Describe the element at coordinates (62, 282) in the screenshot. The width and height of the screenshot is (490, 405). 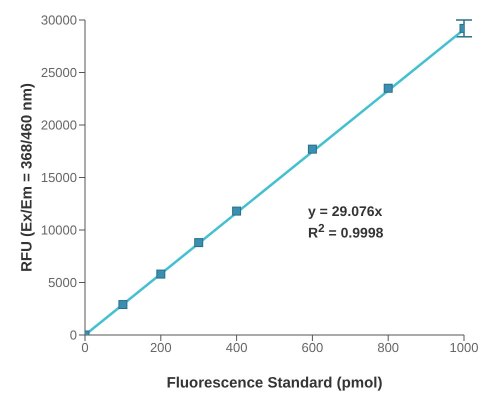
I see `y-tick-label: 5000` at that location.